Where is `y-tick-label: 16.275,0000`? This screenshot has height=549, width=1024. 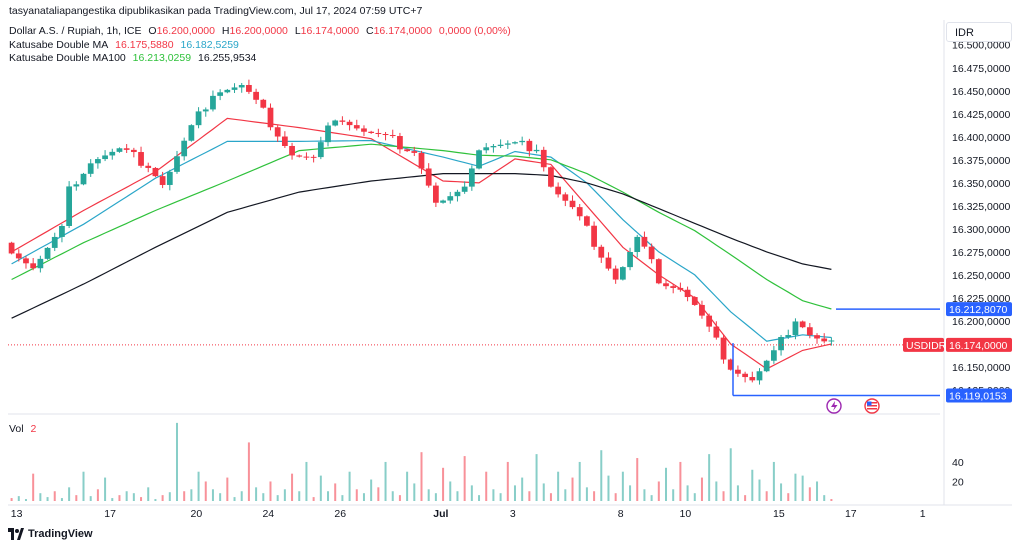 y-tick-label: 16.275,0000 is located at coordinates (981, 253).